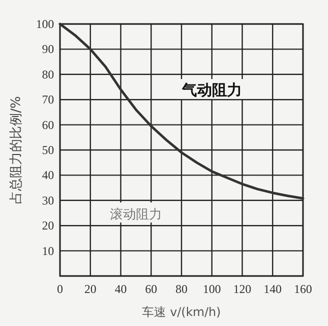 The height and width of the screenshot is (326, 328). Describe the element at coordinates (90, 289) in the screenshot. I see `x-tick-label: 20` at that location.